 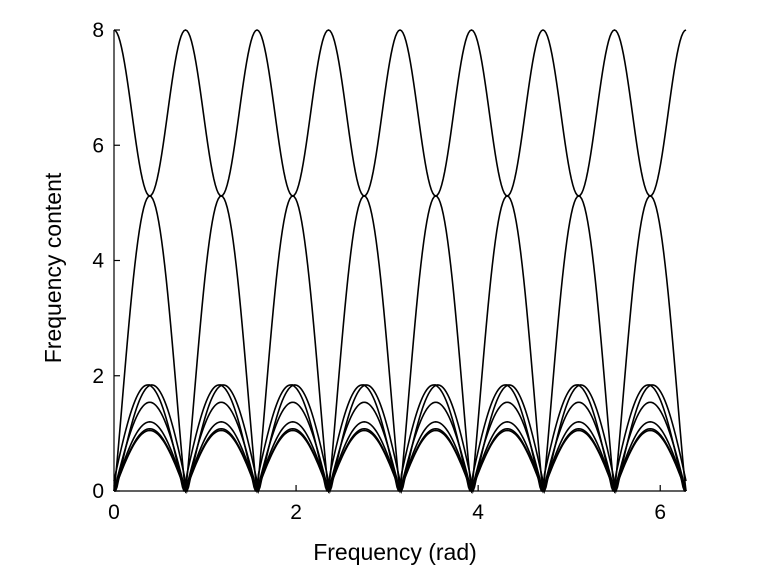 What do you see at coordinates (478, 512) in the screenshot?
I see `x-tick-label: 4` at bounding box center [478, 512].